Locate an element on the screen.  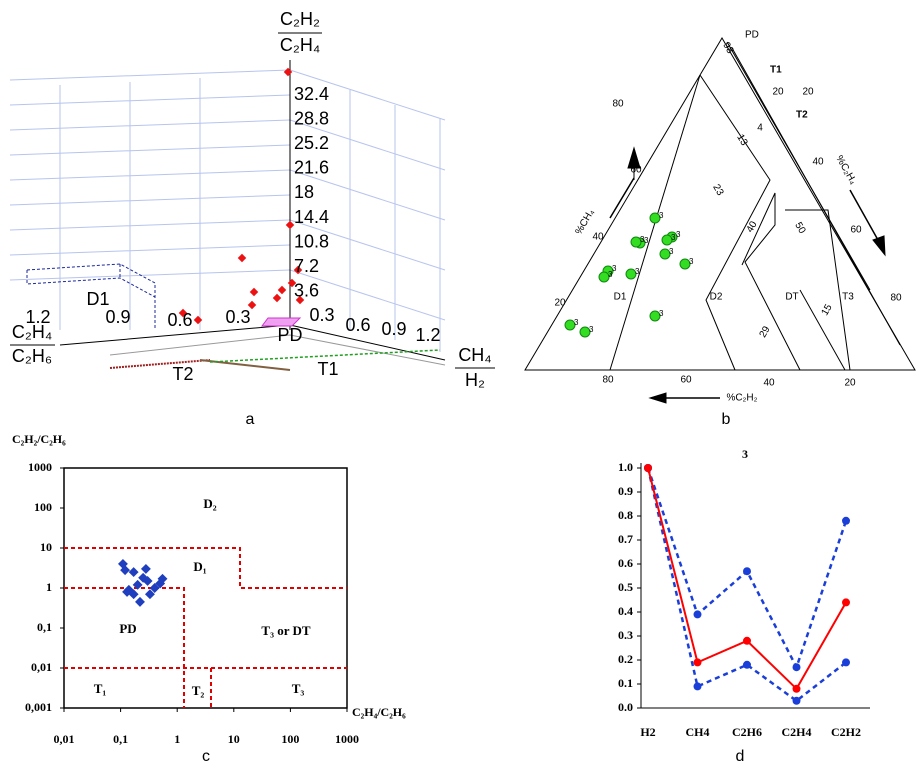
caption: b is located at coordinates (726, 419).